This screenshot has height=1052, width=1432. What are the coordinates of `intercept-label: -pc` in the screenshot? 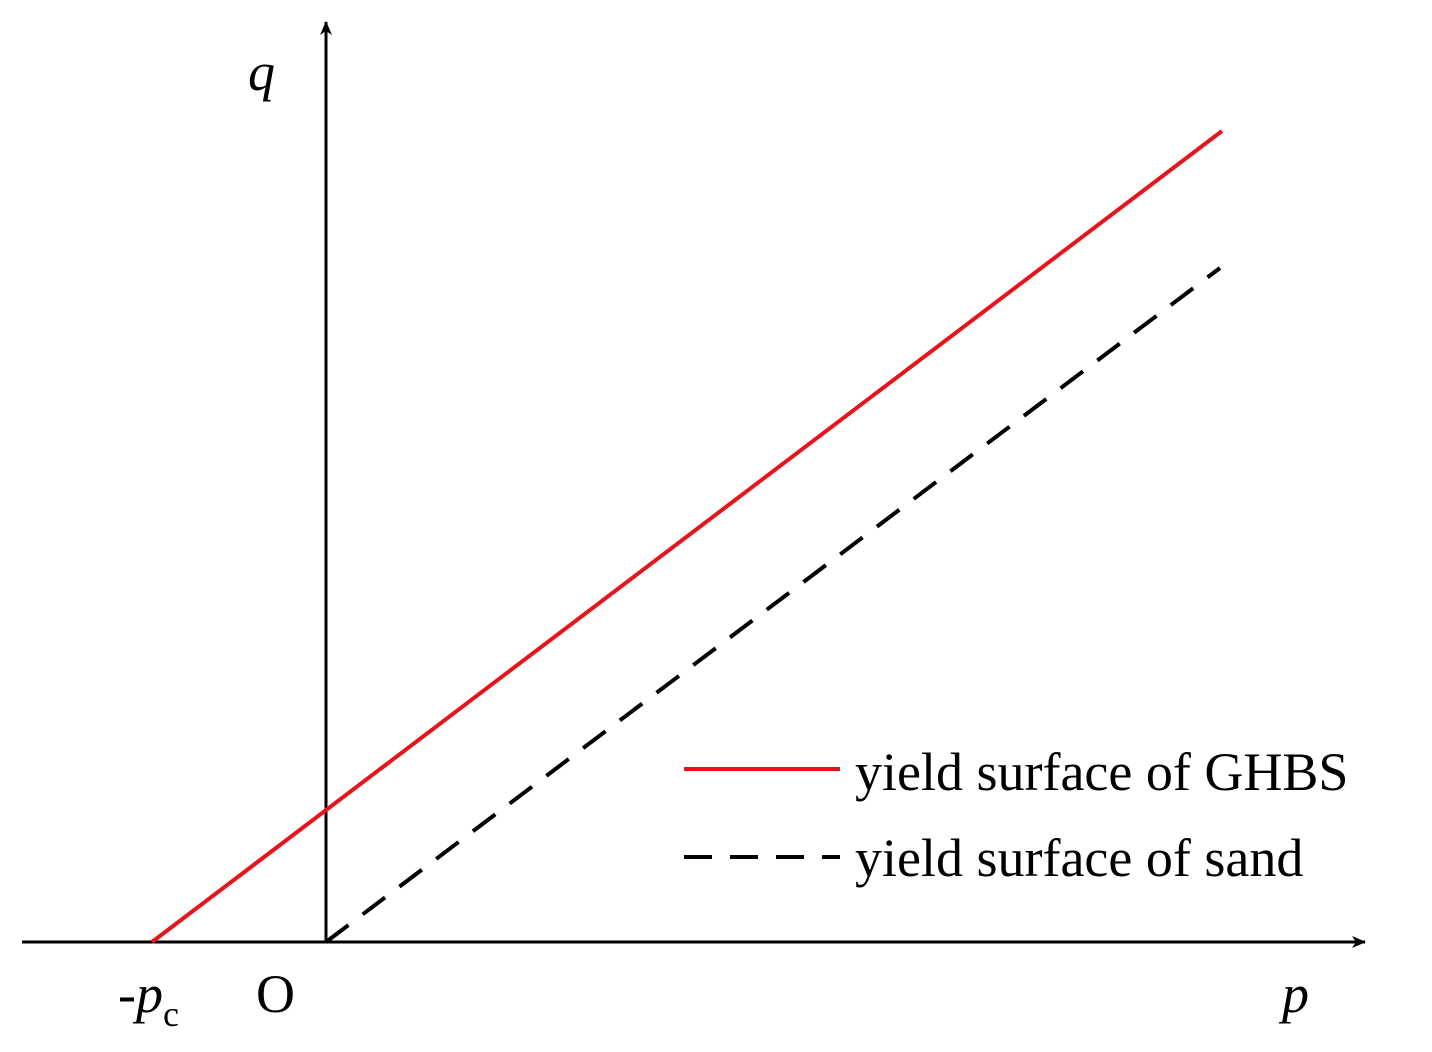 It's located at (148, 999).